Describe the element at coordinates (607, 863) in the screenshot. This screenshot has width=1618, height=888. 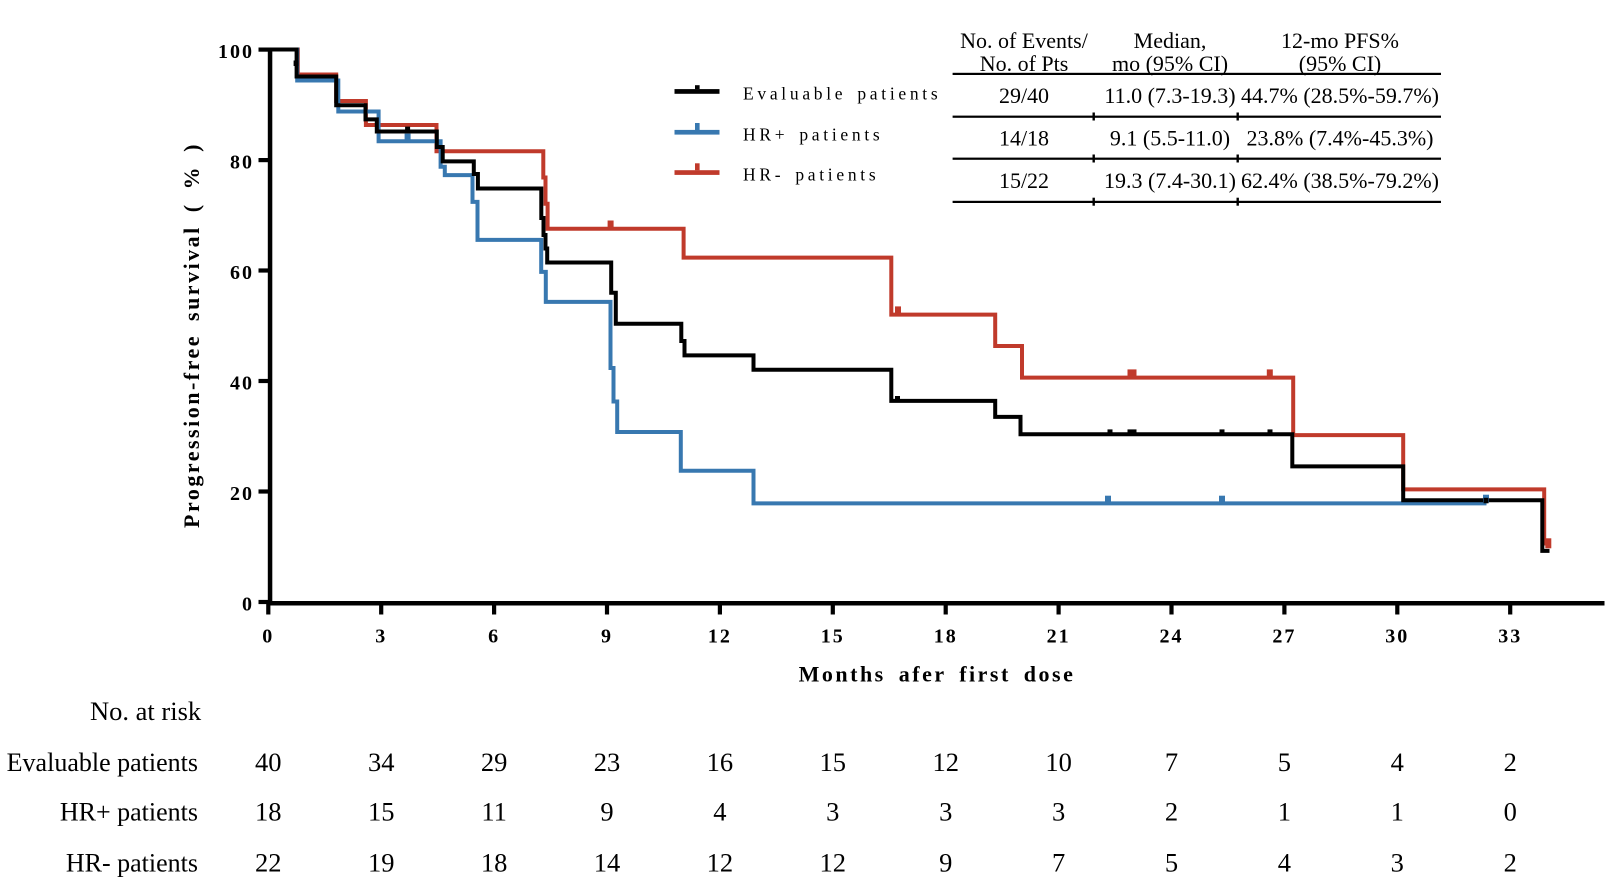
I see `svg-text: 14` at that location.